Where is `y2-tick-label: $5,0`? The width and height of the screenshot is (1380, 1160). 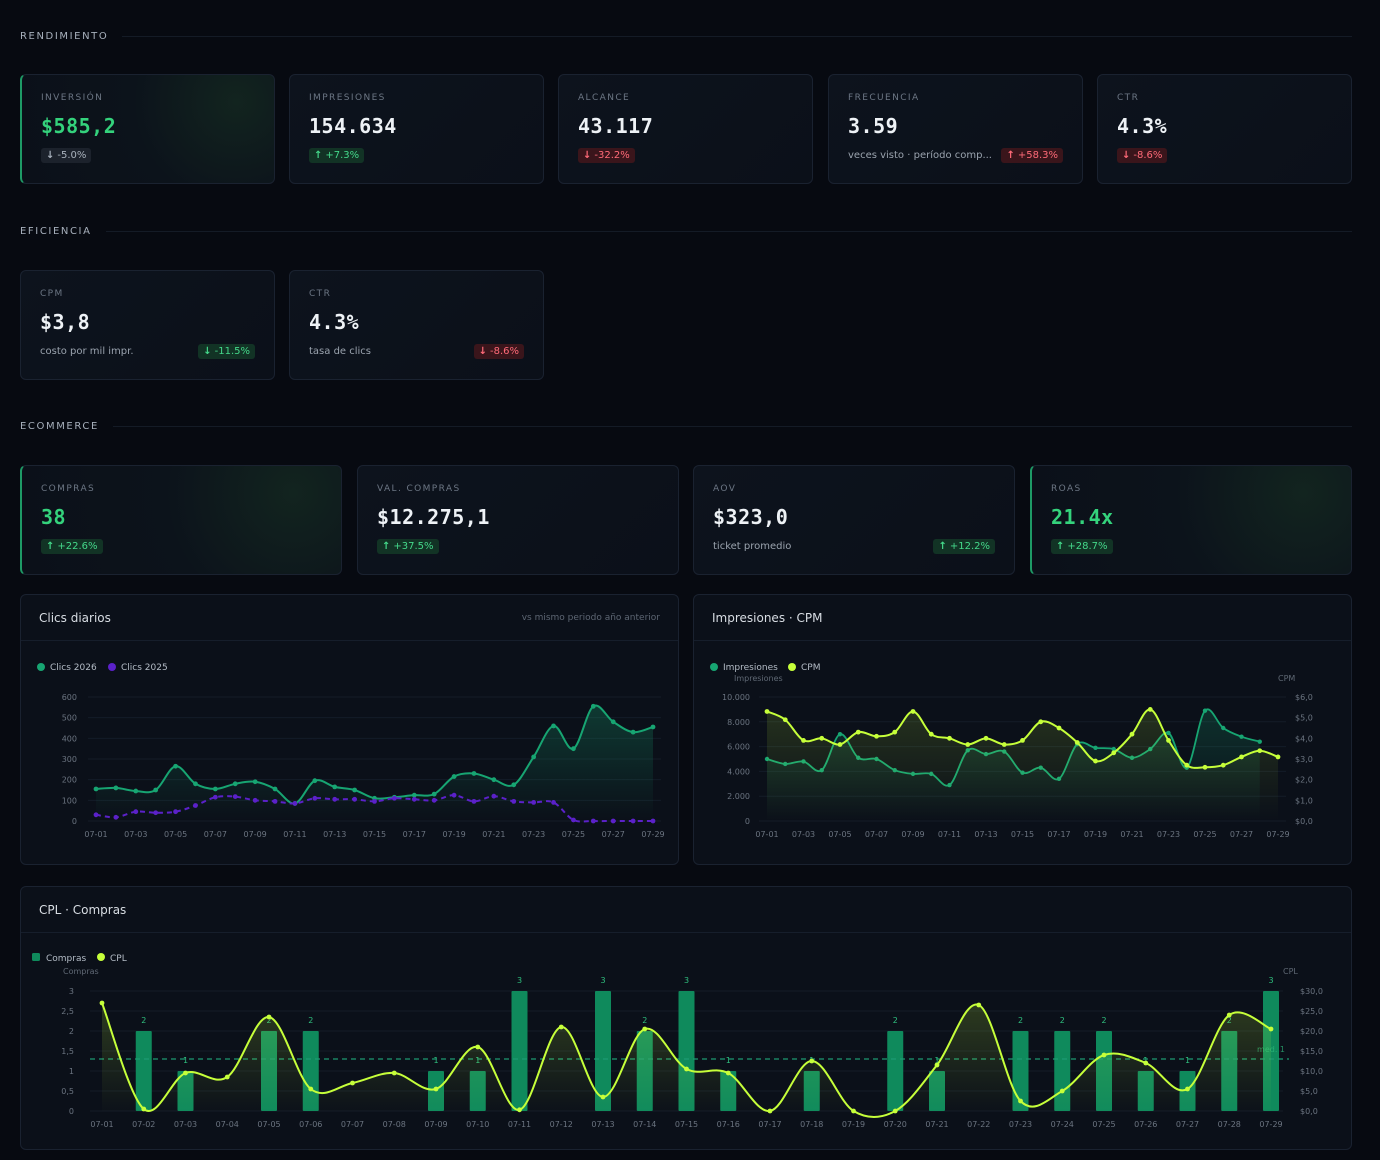 y2-tick-label: $5,0 is located at coordinates (1309, 1091).